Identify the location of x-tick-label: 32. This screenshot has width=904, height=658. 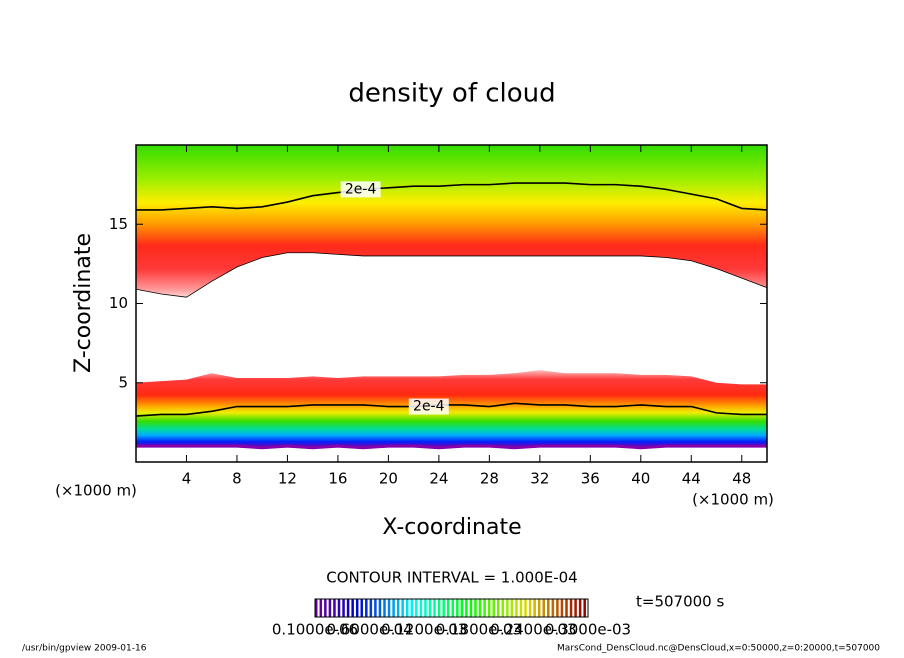
(539, 479).